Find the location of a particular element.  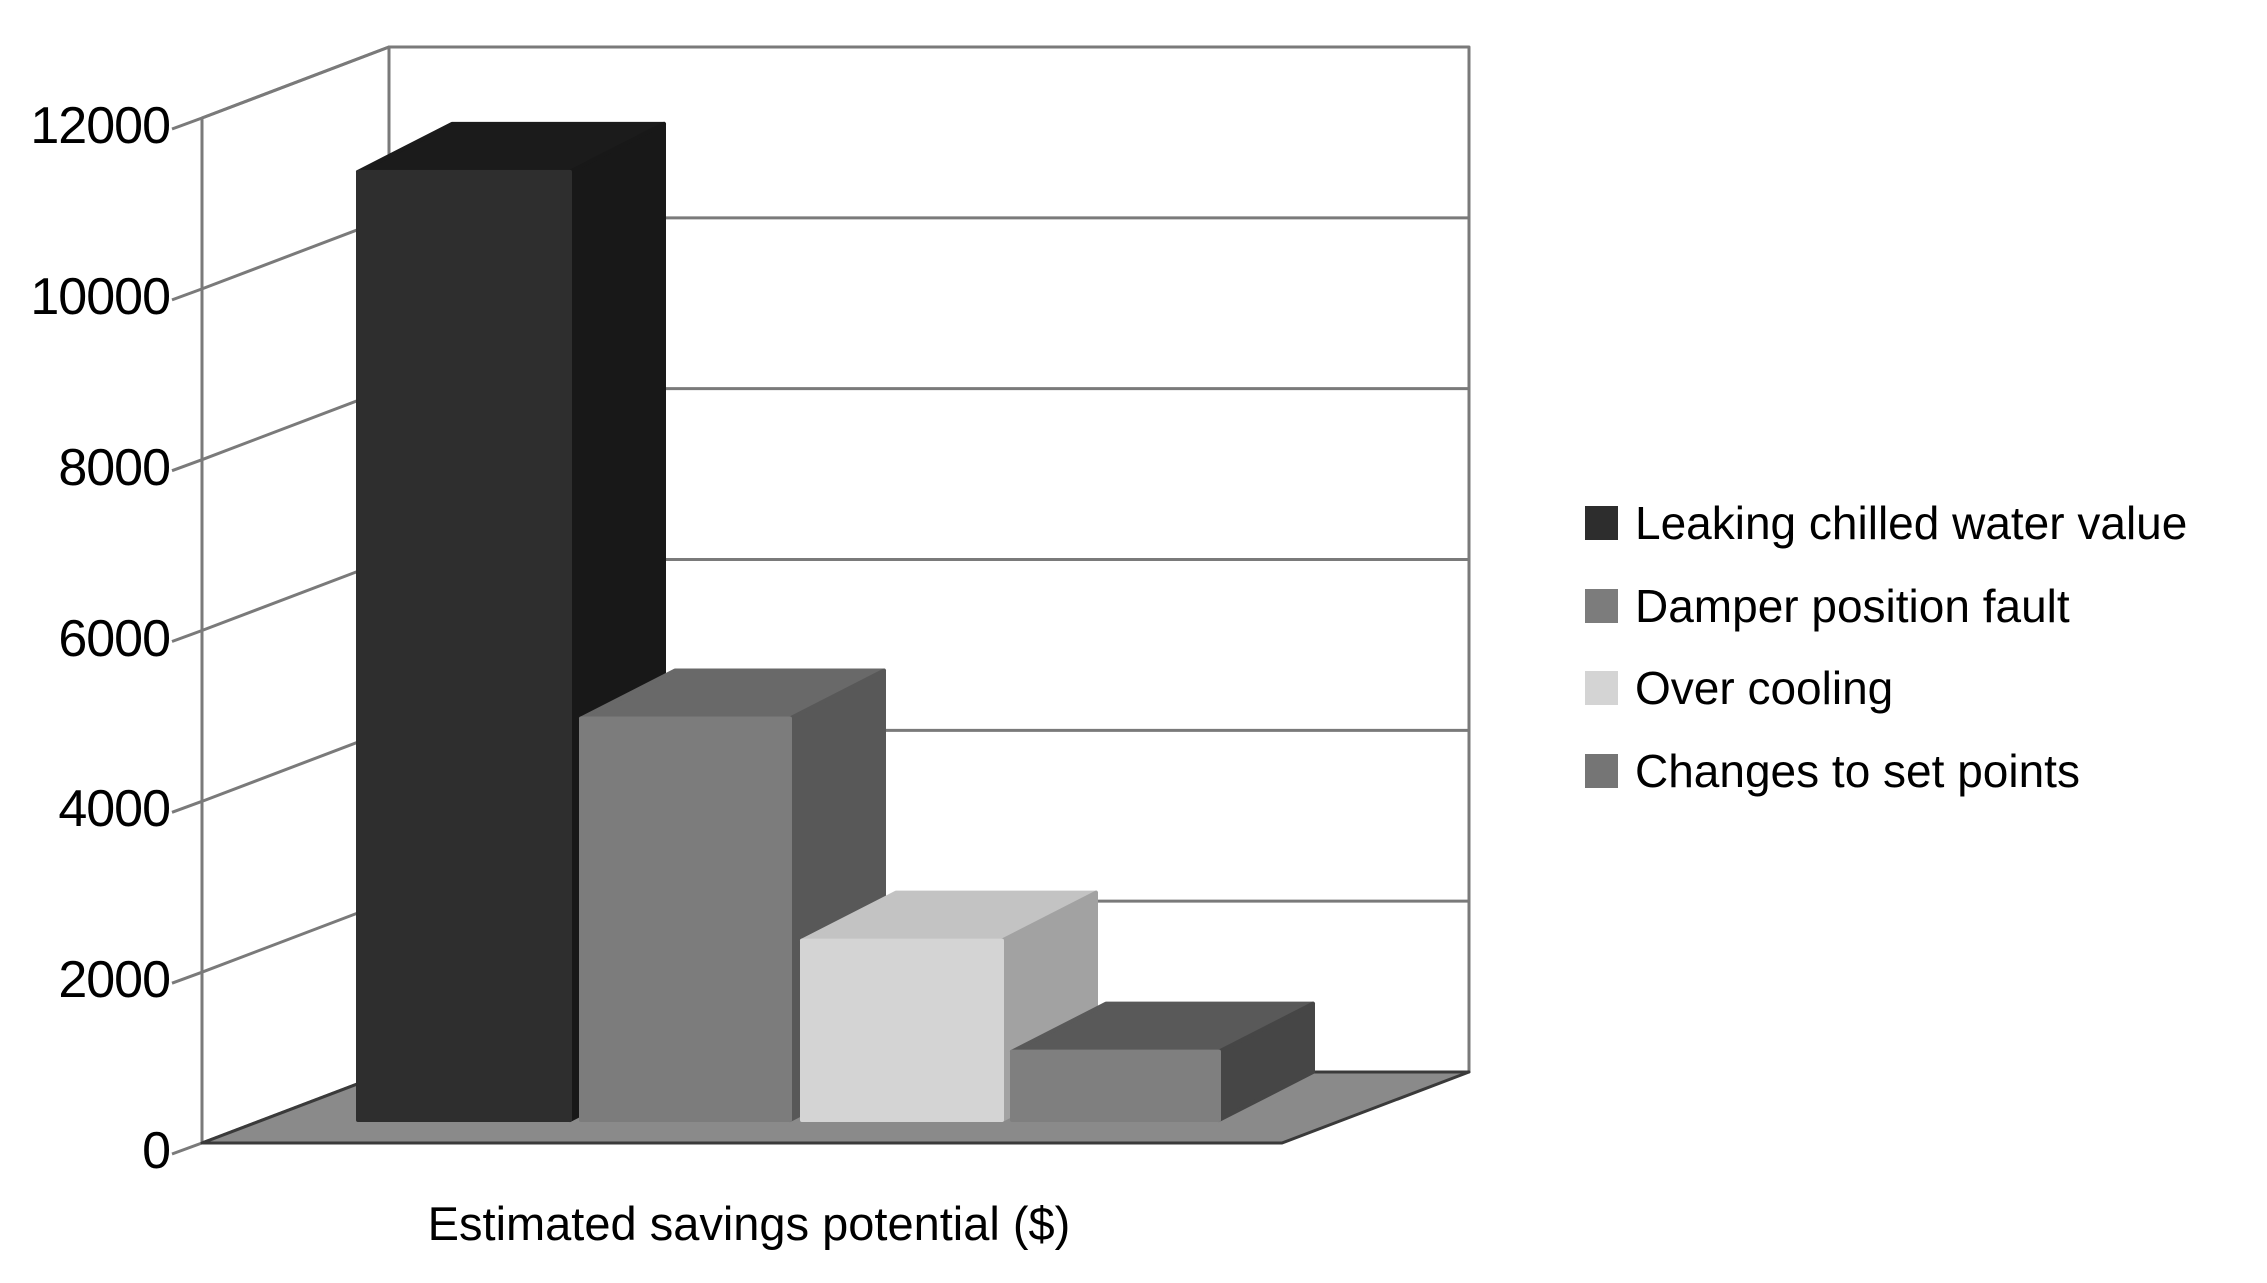

legend-item: Damper position fault is located at coordinates (1827, 606).